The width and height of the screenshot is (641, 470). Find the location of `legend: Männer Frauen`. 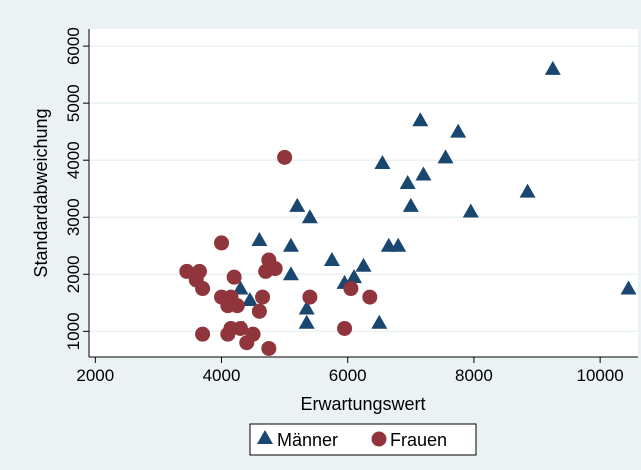

legend: Männer Frauen is located at coordinates (363, 439).